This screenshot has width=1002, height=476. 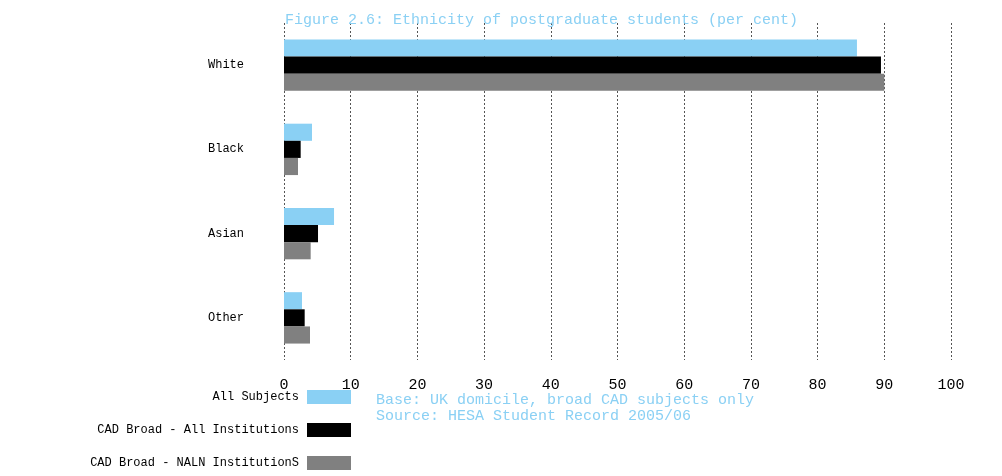 I want to click on x-tick-label: 90, so click(x=884, y=385).